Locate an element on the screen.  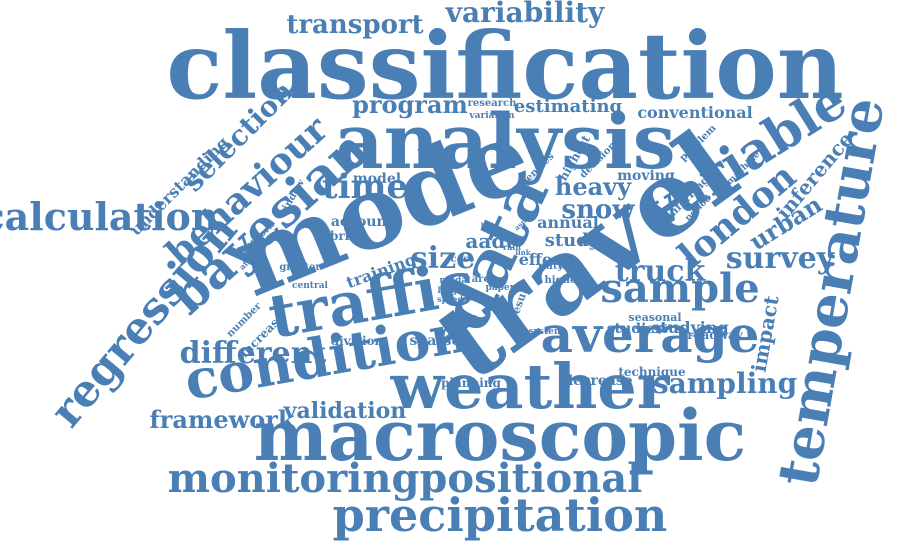
word-time: time is located at coordinates (365, 187).